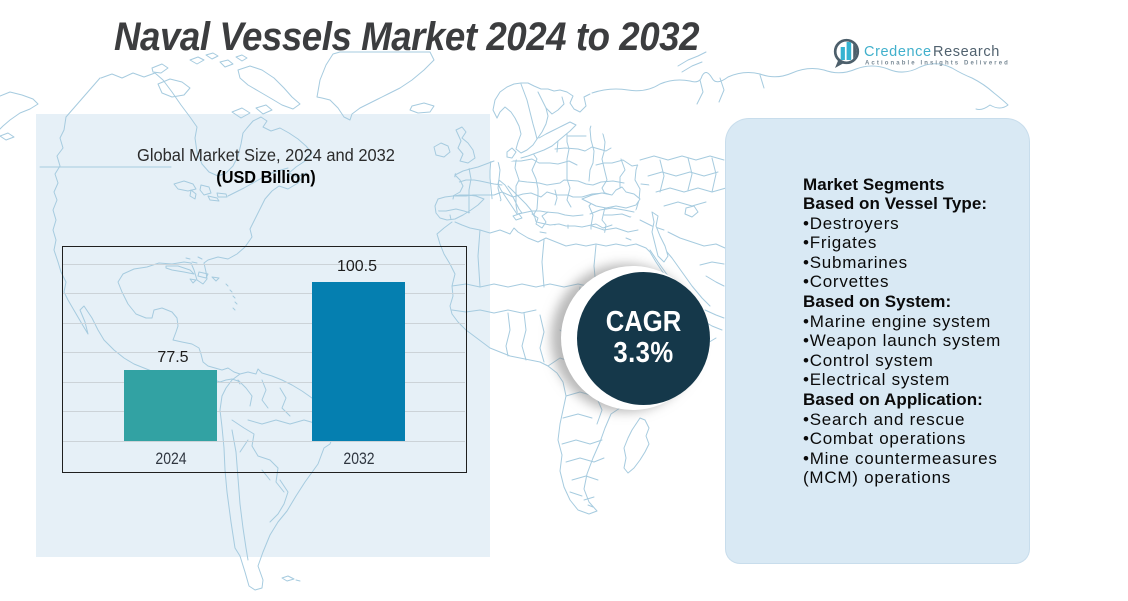 The width and height of the screenshot is (1128, 601). I want to click on svg-text: Credence, so click(898, 52).